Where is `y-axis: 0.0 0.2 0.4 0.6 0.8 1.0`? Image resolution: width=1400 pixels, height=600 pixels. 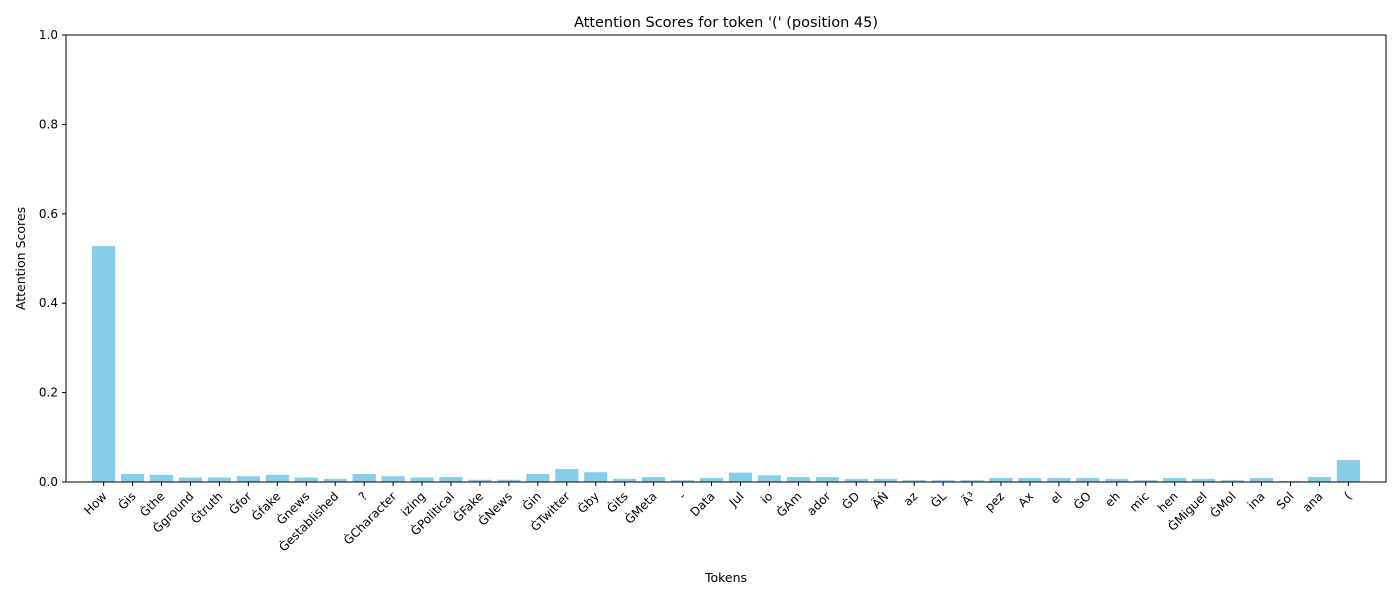
y-axis: 0.0 0.2 0.4 0.6 0.8 1.0 is located at coordinates (52, 258).